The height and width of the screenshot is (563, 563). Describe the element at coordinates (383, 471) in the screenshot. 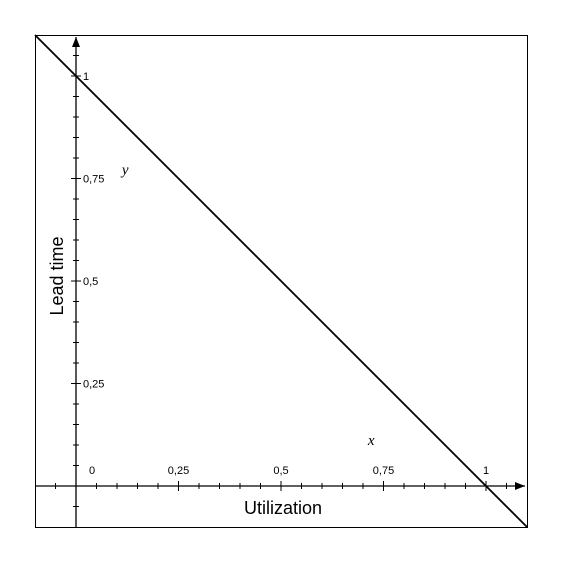

I see `x-tick-label: 0,75` at that location.